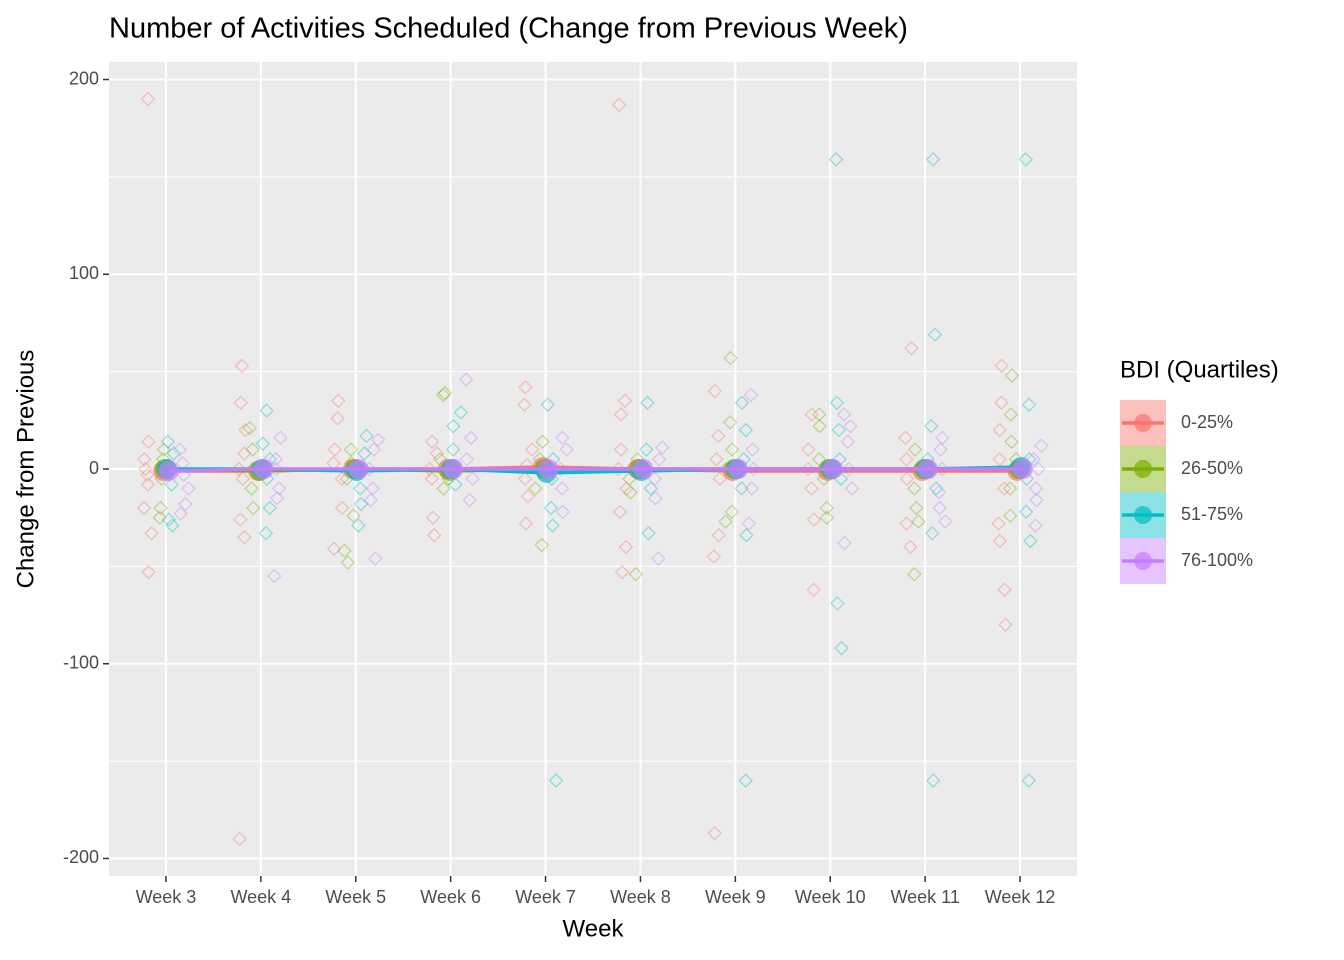 The width and height of the screenshot is (1344, 960). I want to click on y-tick-label: -200, so click(81, 857).